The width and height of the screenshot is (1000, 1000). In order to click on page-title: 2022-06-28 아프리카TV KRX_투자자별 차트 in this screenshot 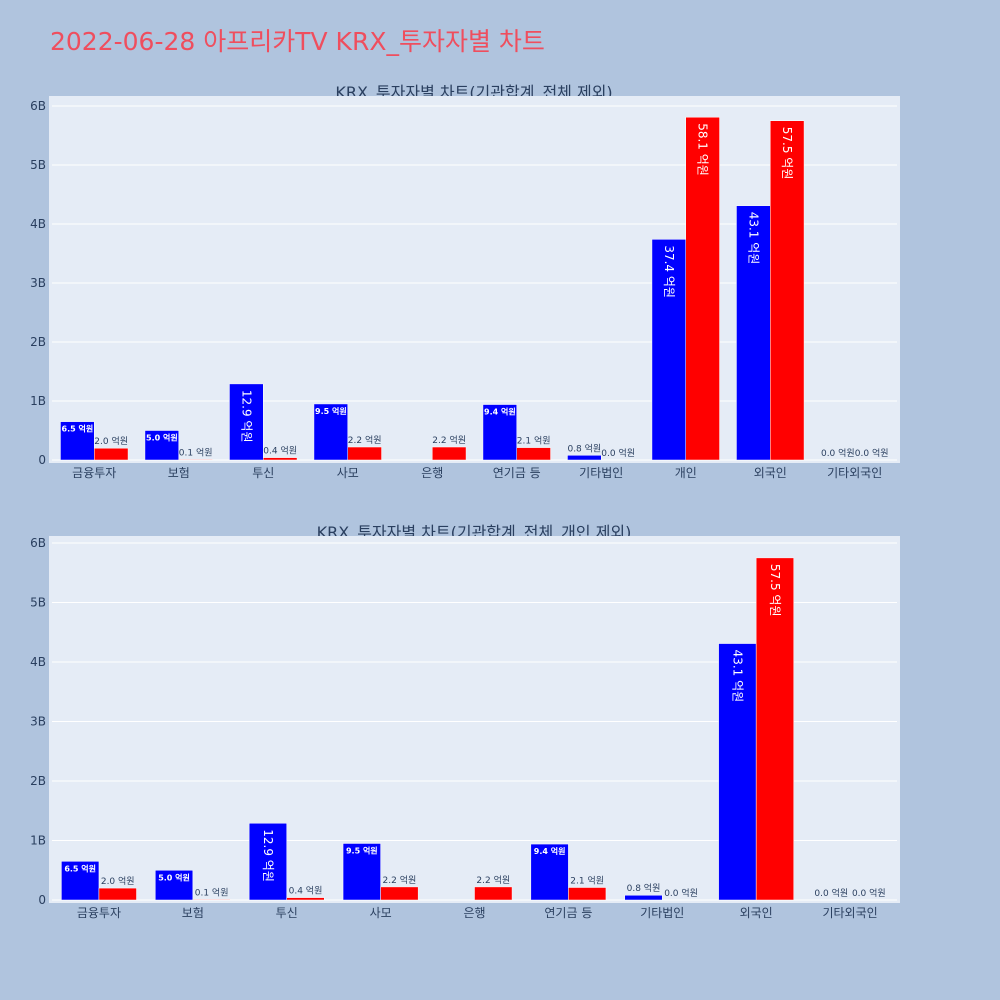, I will do `click(297, 41)`.